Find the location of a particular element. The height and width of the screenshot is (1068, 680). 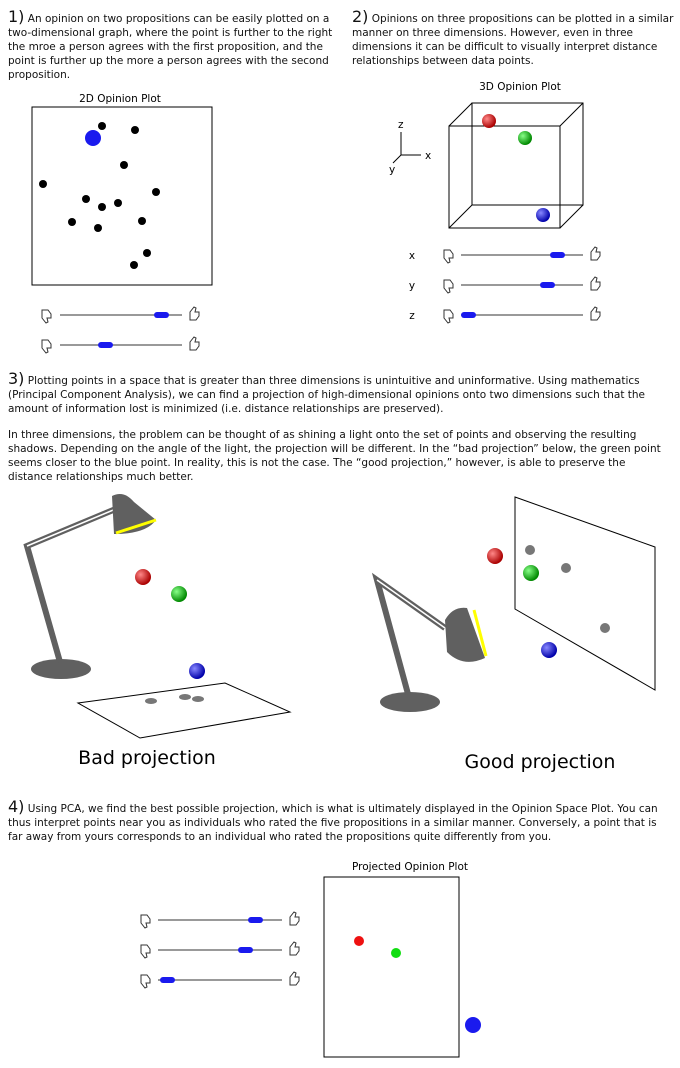

point-red is located at coordinates (359, 941).